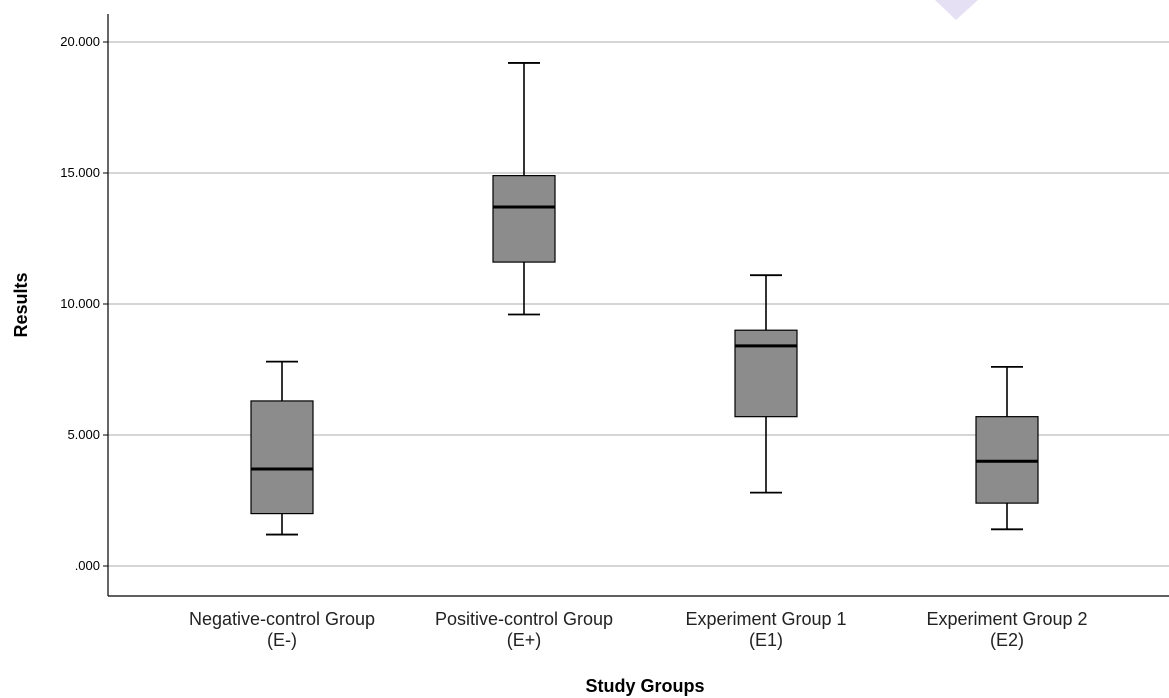  I want to click on y-tick-label: 10.000, so click(80, 303).